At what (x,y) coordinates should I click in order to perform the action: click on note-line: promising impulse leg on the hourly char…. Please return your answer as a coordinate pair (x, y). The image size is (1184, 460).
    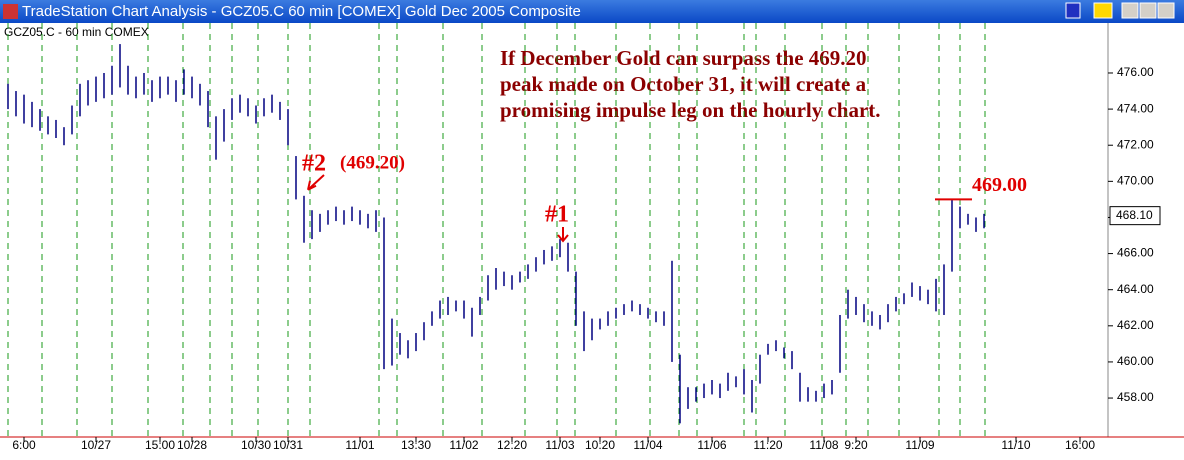
    Looking at the image, I should click on (690, 110).